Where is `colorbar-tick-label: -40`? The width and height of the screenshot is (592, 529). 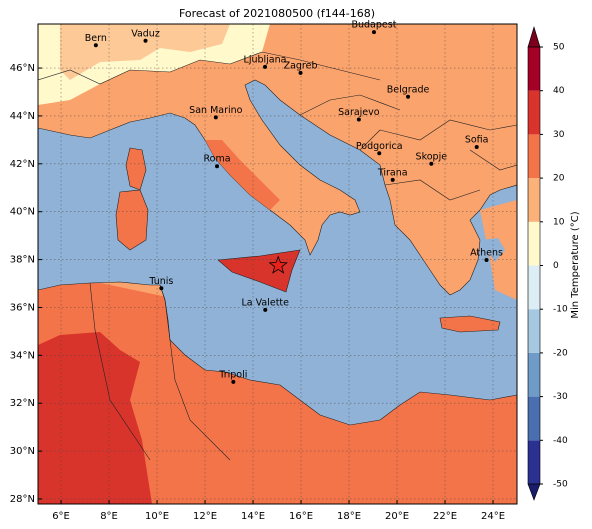 colorbar-tick-label: -40 is located at coordinates (560, 441).